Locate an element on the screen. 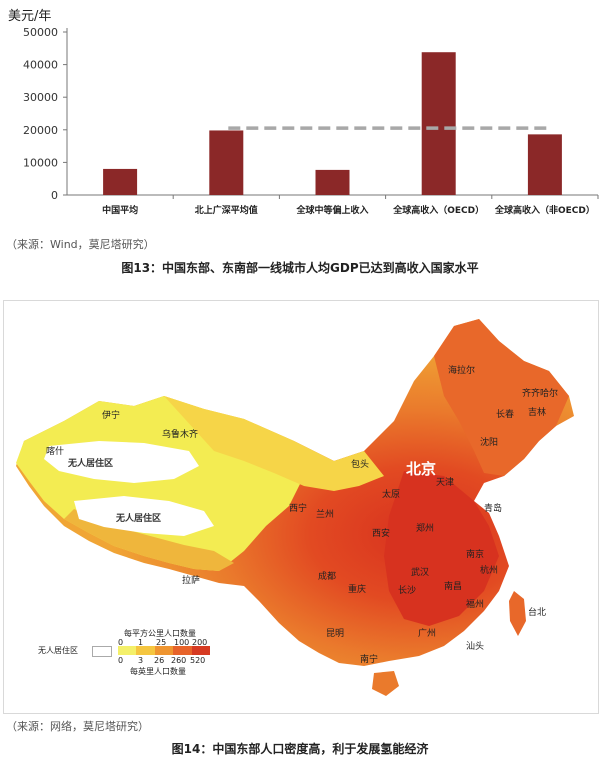 Image resolution: width=600 pixels, height=758 pixels. map-city-label: 西宁 is located at coordinates (298, 509).